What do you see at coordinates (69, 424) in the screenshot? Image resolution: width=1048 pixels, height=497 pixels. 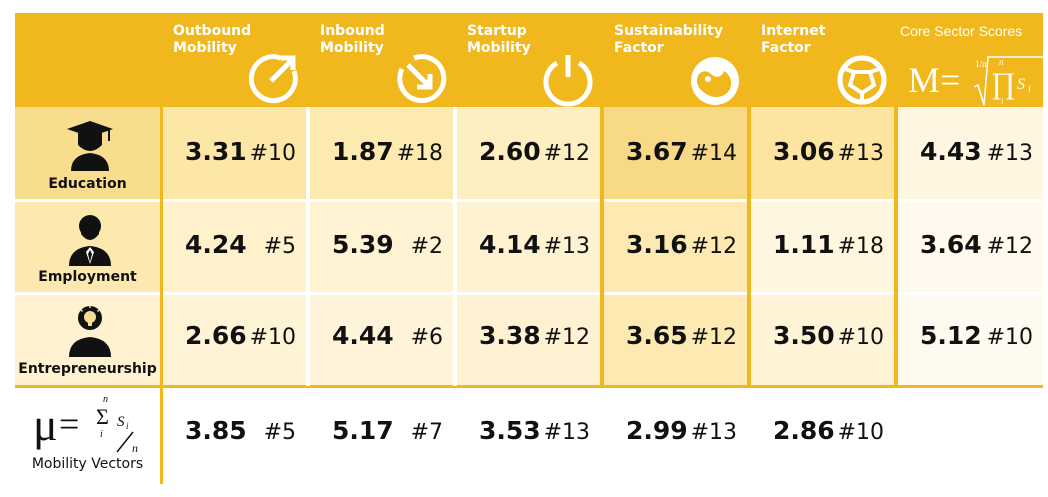 I see `mobility-formula-eq: =` at bounding box center [69, 424].